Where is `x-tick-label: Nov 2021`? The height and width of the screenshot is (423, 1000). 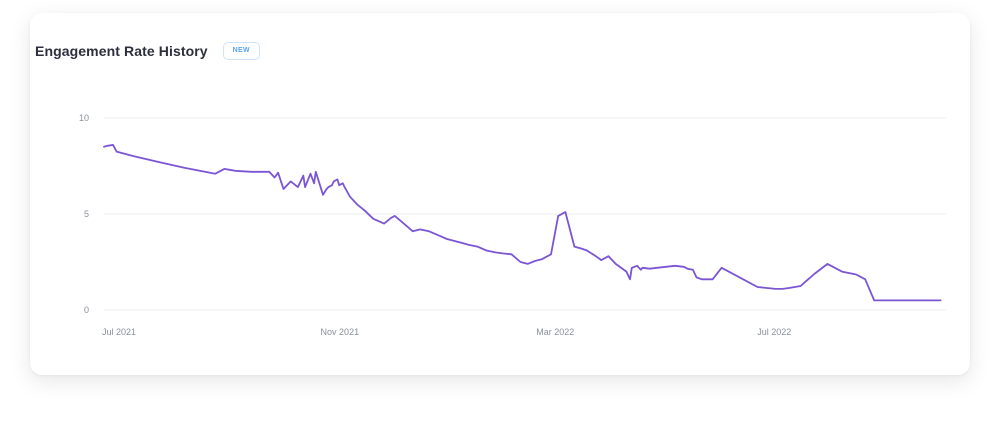
x-tick-label: Nov 2021 is located at coordinates (340, 332).